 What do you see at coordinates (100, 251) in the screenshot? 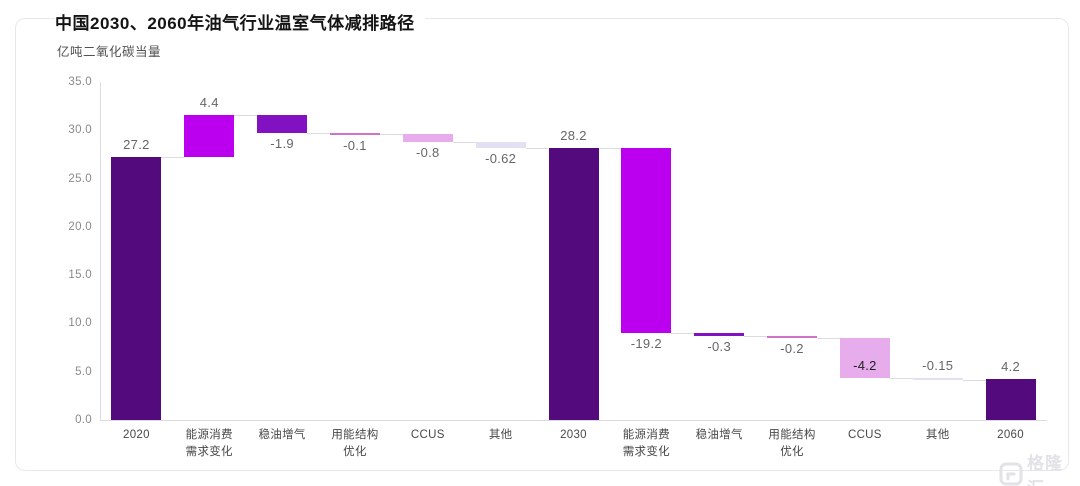
I see `y-axis-line` at bounding box center [100, 251].